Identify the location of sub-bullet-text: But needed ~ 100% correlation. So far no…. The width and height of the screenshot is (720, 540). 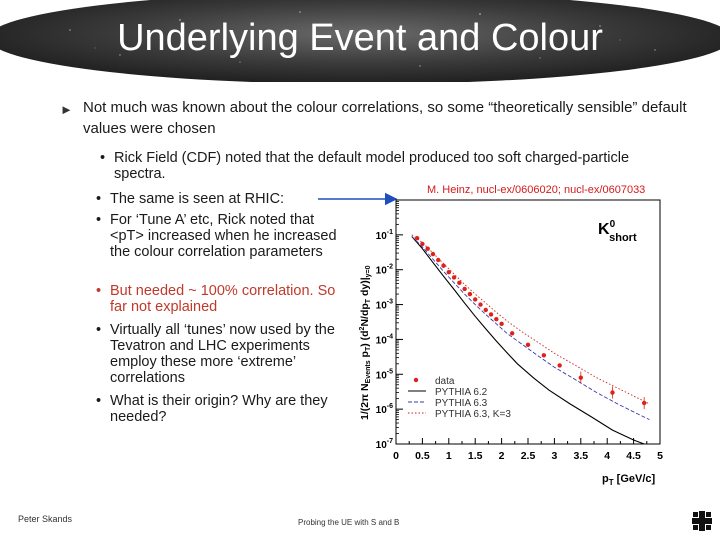
(223, 299).